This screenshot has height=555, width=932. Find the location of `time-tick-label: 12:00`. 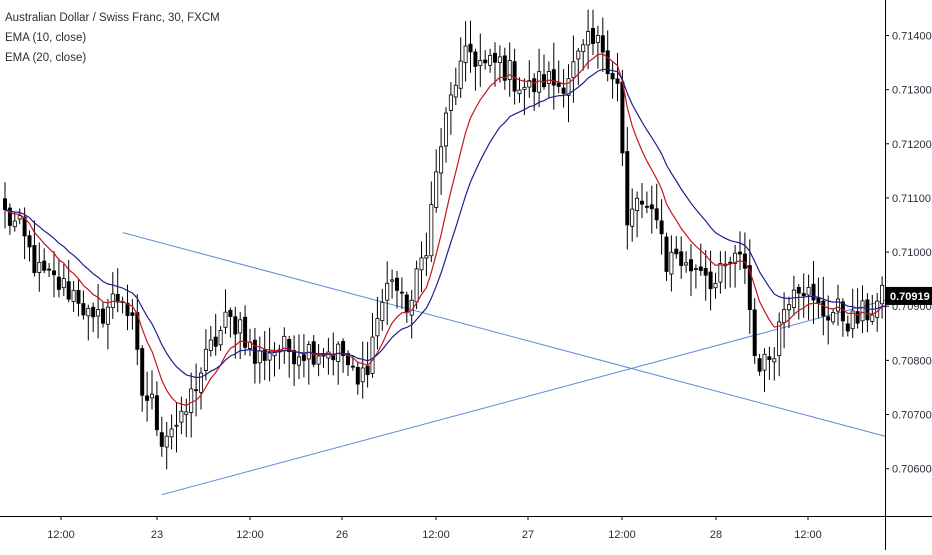

time-tick-label: 12:00 is located at coordinates (622, 535).